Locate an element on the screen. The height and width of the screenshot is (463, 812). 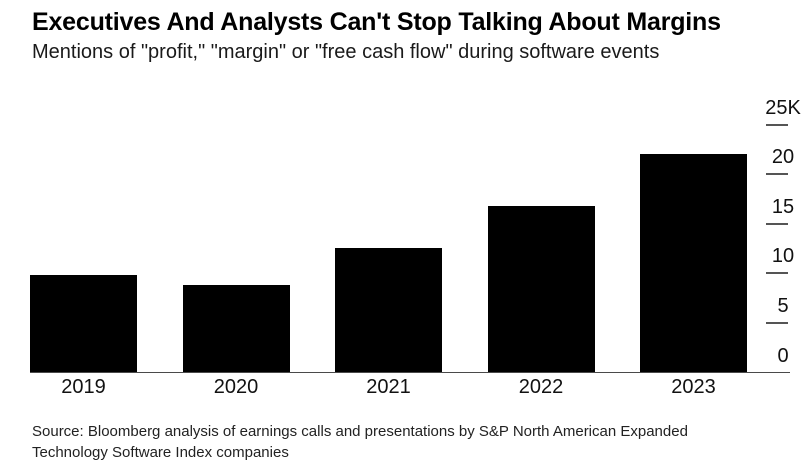
y-axis-label-5: 5 is located at coordinates (783, 305).